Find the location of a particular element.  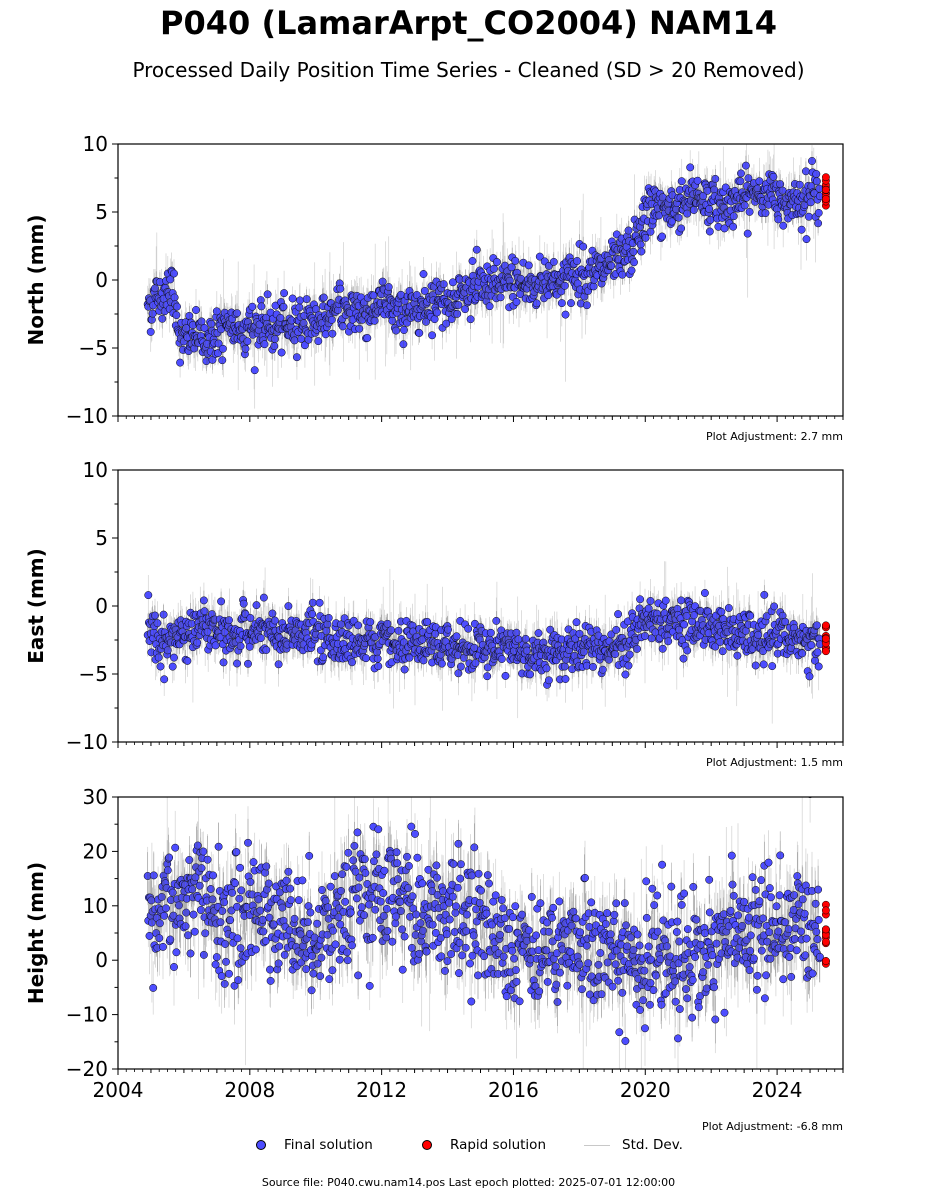

y-axis-label: North (mm) is located at coordinates (36, 279).